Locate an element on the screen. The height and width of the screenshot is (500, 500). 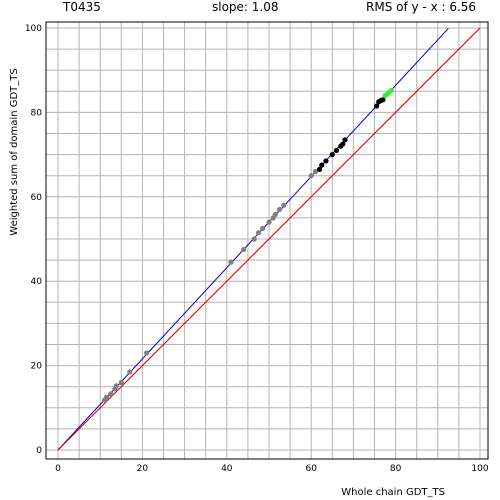
y-tick-label: 20 is located at coordinates (37, 367).